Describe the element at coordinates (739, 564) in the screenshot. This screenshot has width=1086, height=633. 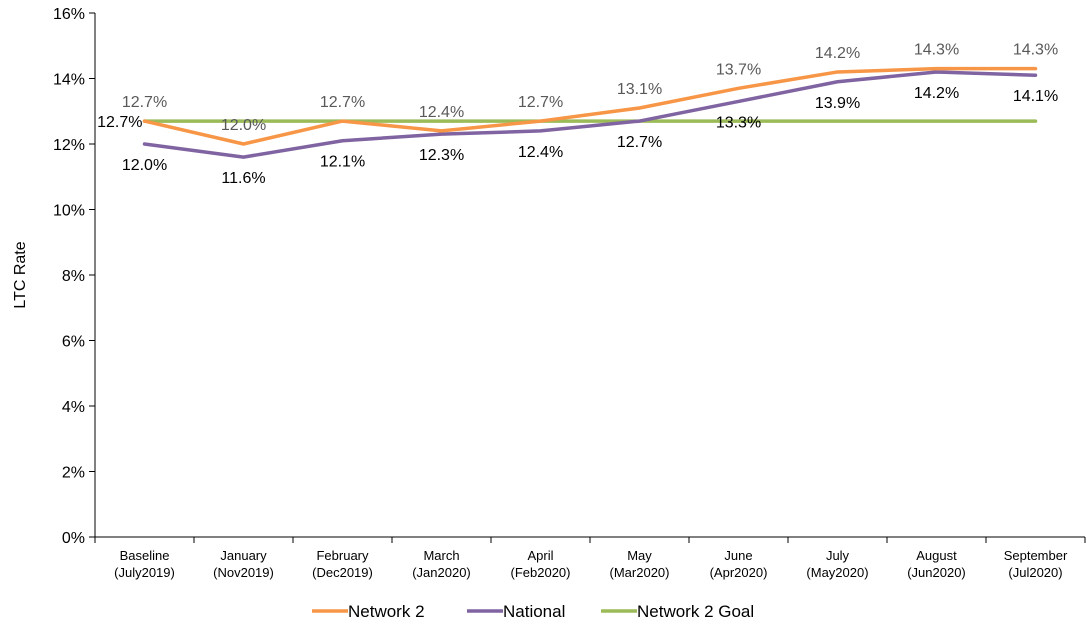
I see `x-category-label: June (Apr2020)` at that location.